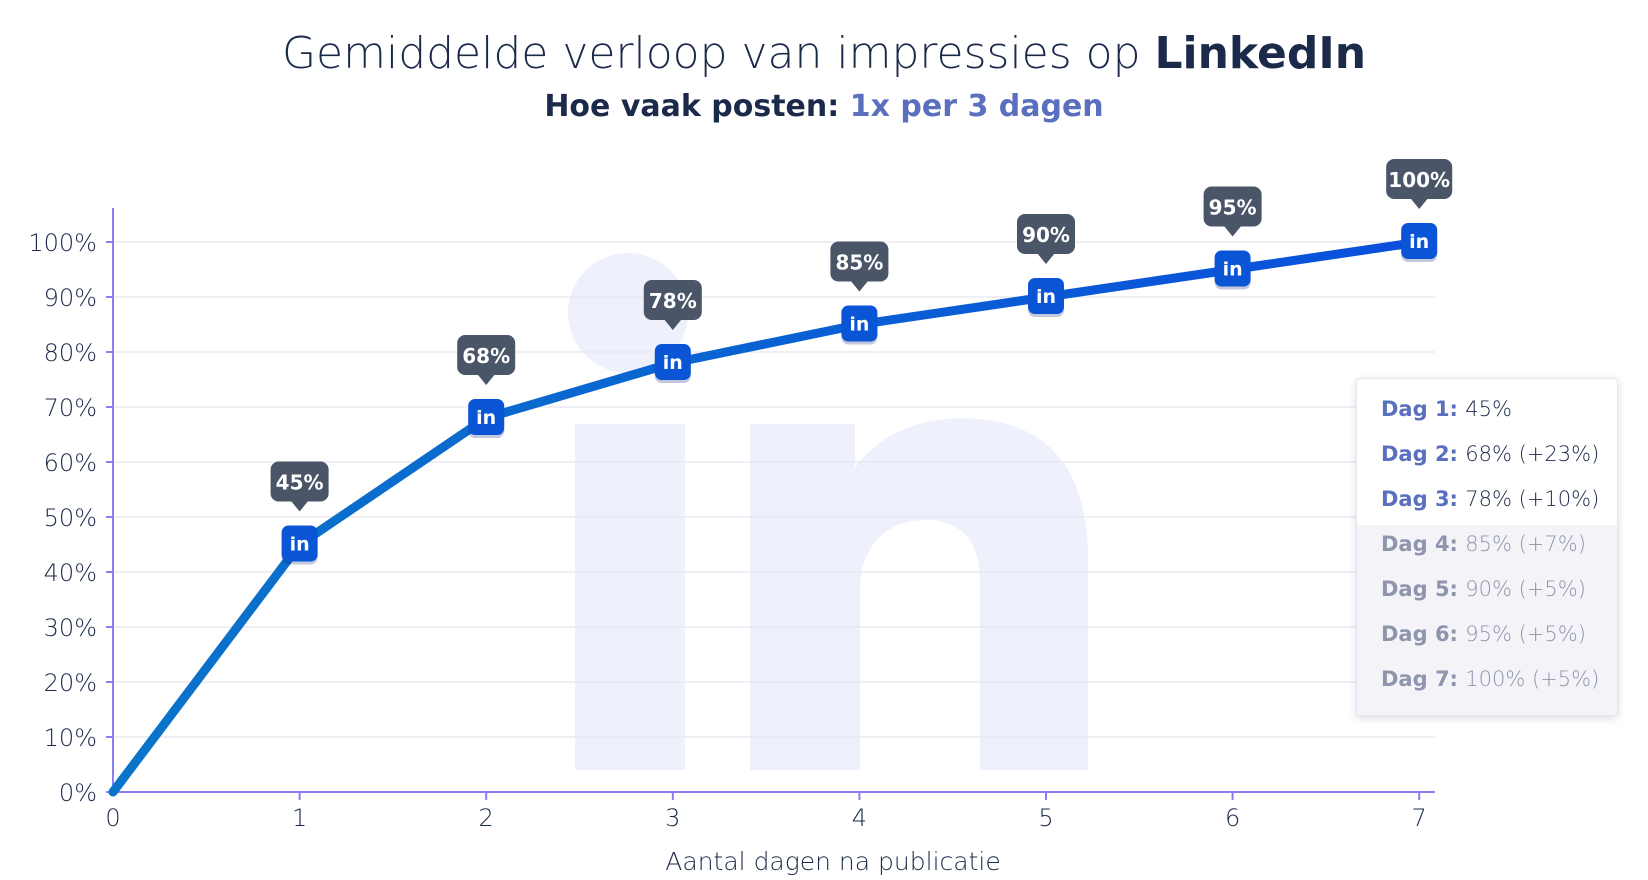 This screenshot has height=880, width=1648. I want to click on x-tick-label: 3, so click(672, 818).